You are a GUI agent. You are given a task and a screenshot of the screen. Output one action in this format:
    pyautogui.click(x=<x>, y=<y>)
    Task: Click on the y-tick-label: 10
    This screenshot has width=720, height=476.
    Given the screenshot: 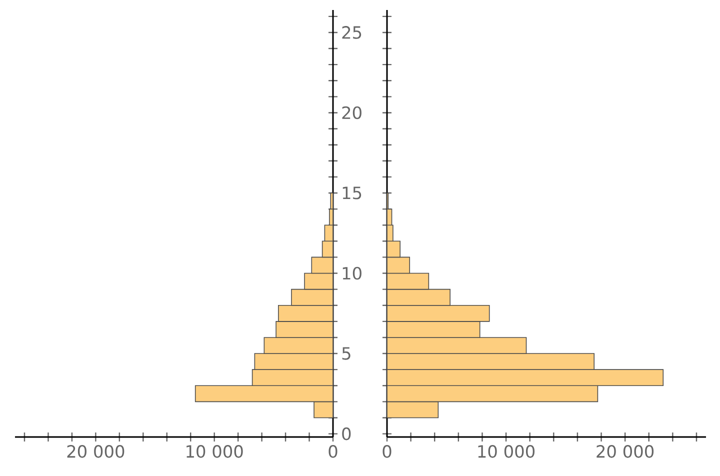 What is the action you would take?
    pyautogui.click(x=352, y=273)
    